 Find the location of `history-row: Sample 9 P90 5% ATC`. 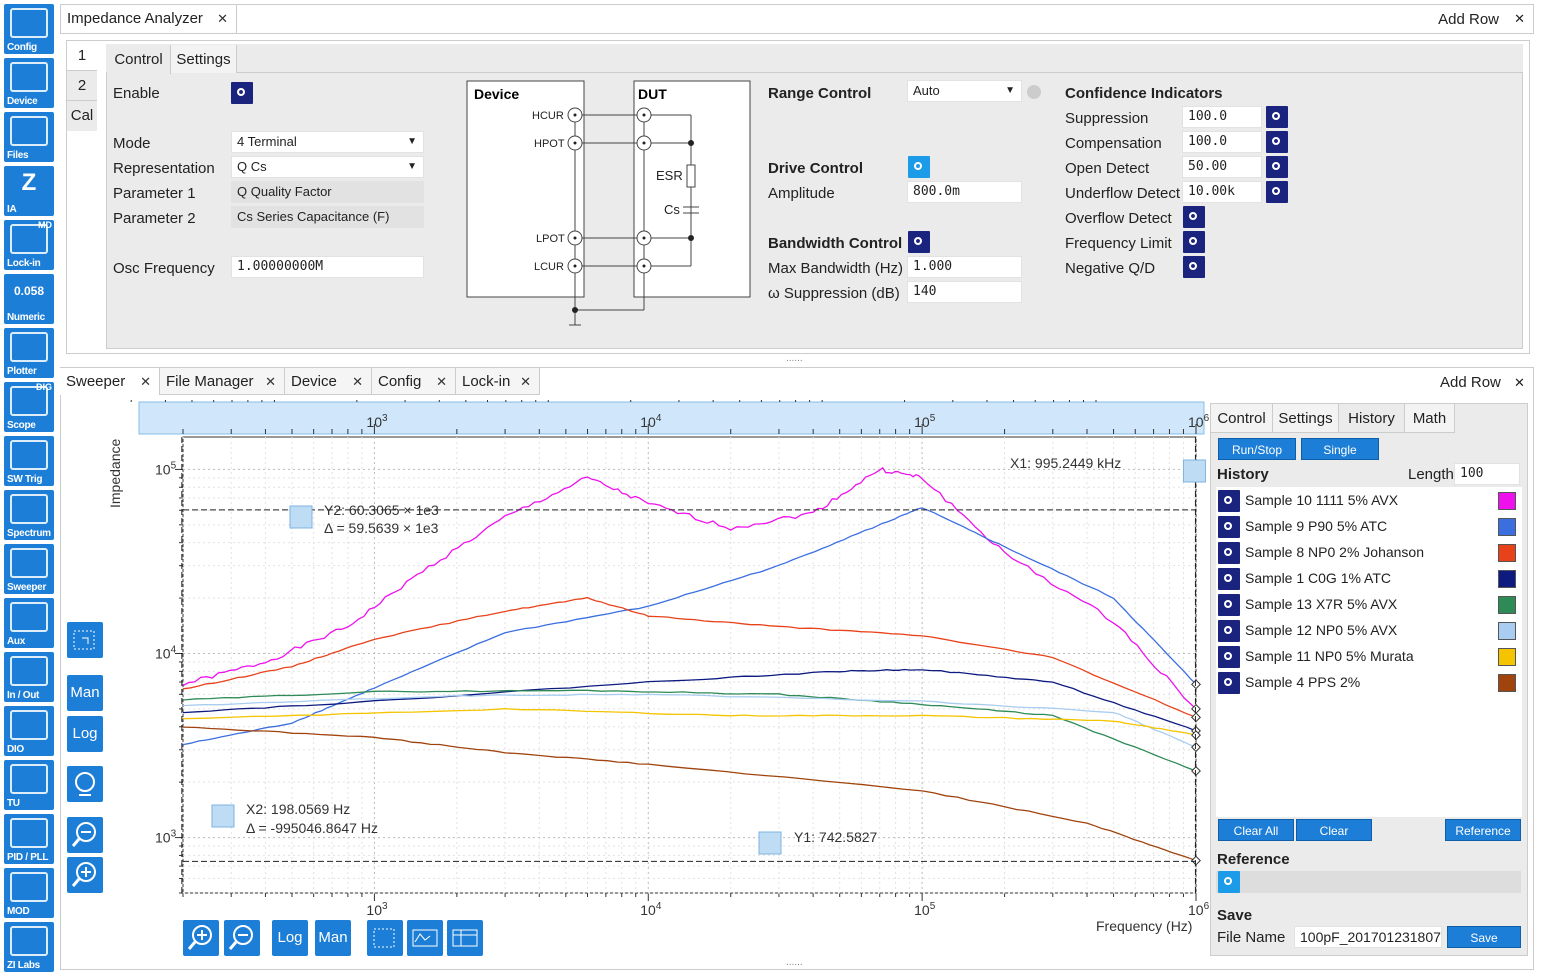

history-row: Sample 9 P90 5% ATC is located at coordinates (1369, 527).